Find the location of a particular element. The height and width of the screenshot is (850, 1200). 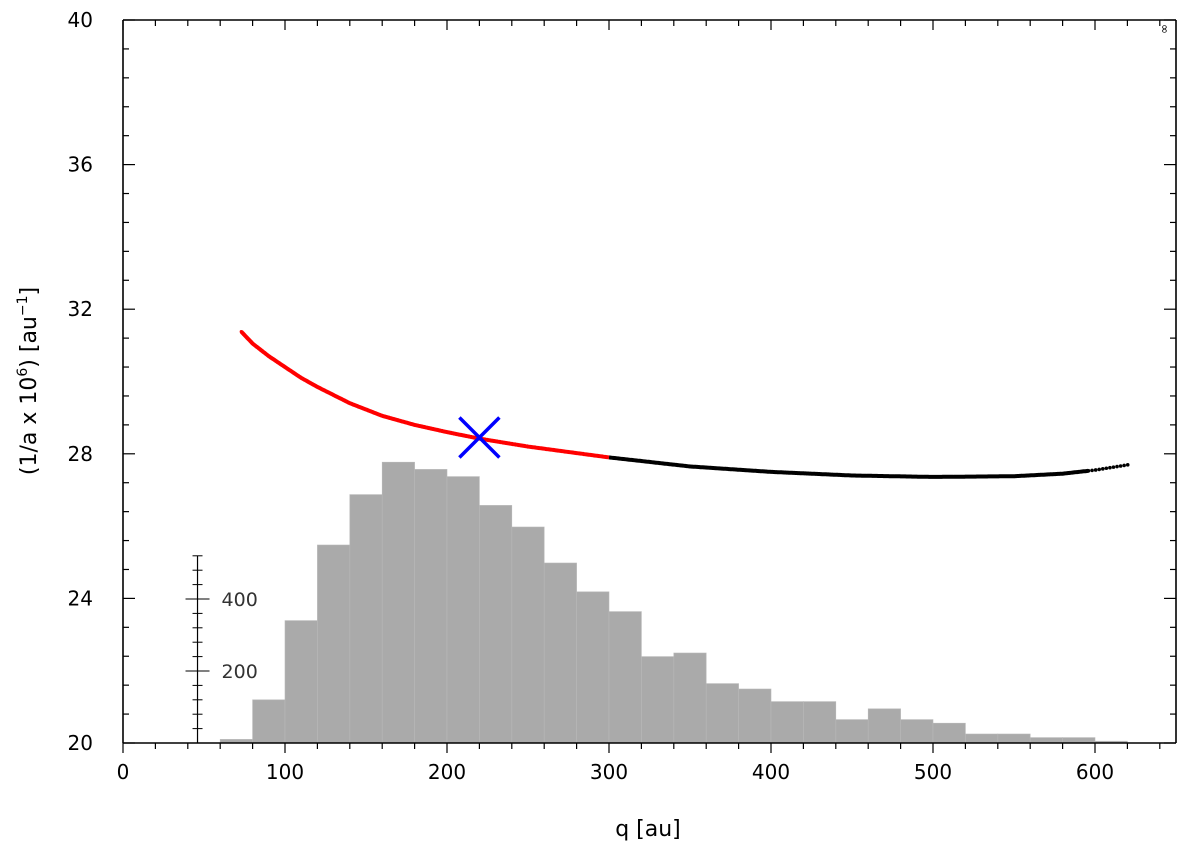

count-axis-tick-label: 400 is located at coordinates (240, 600).